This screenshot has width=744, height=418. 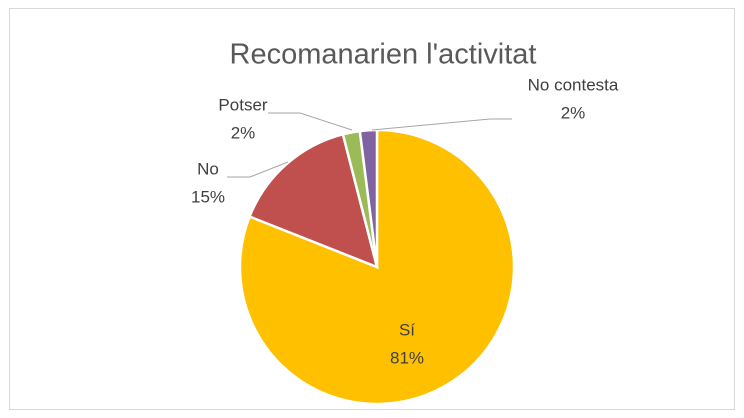 I want to click on slice-label-value: 81%, so click(x=407, y=357).